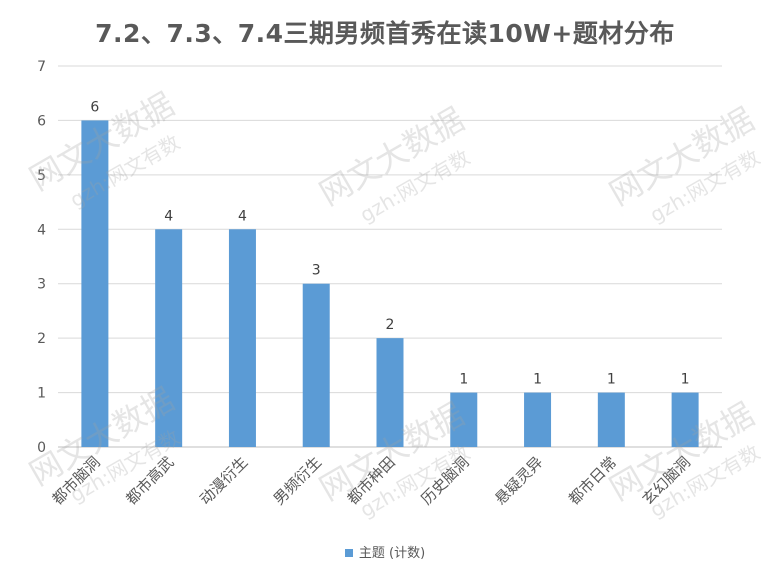  What do you see at coordinates (41, 121) in the screenshot?
I see `y-tick-label: 6` at bounding box center [41, 121].